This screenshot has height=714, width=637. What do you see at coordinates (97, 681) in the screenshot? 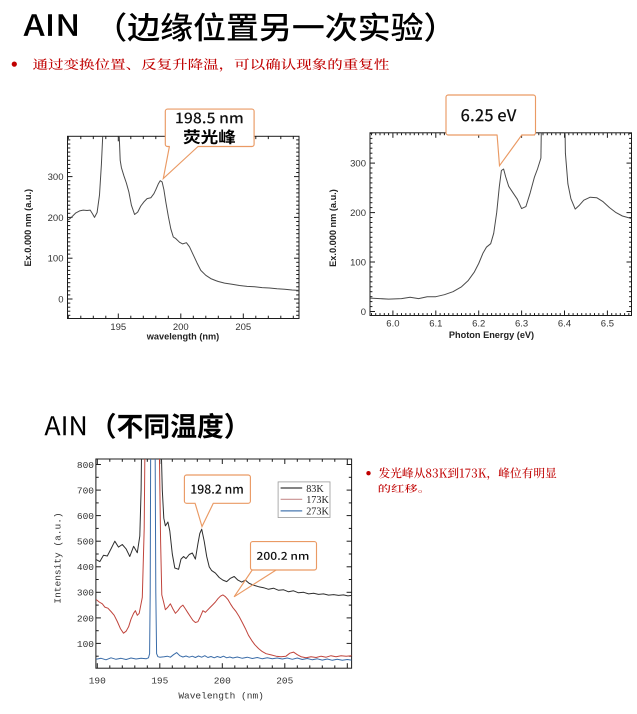
I see `svg-text: 190` at bounding box center [97, 681].